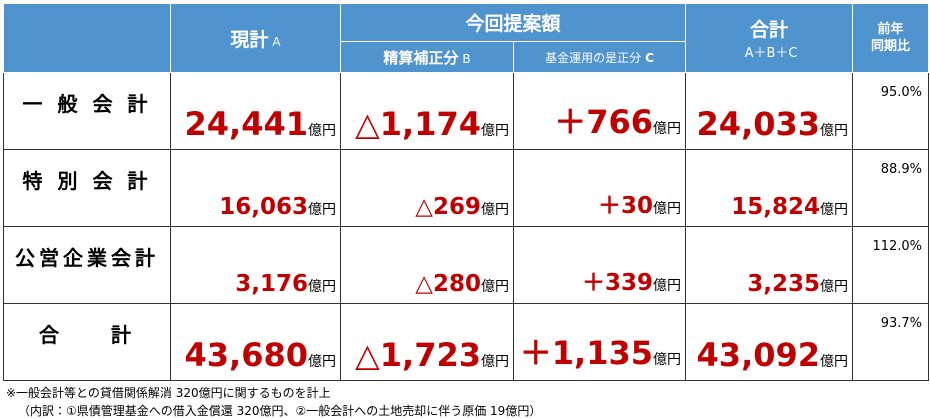 The image size is (930, 419). I want to click on amount: 43,092, so click(758, 355).